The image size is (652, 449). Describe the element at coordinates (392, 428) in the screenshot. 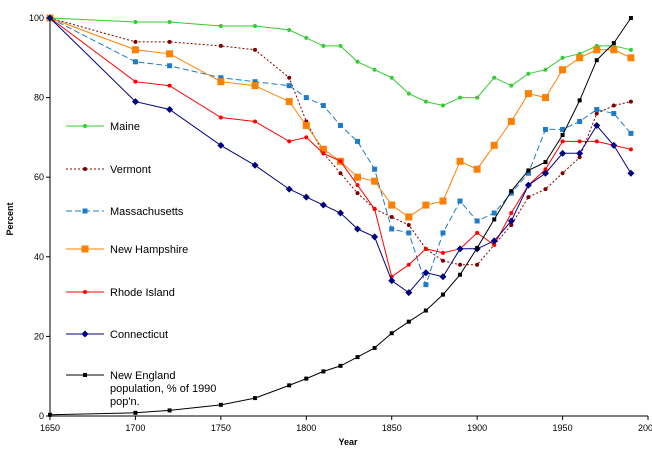

I see `x-tick-label: 1850` at that location.